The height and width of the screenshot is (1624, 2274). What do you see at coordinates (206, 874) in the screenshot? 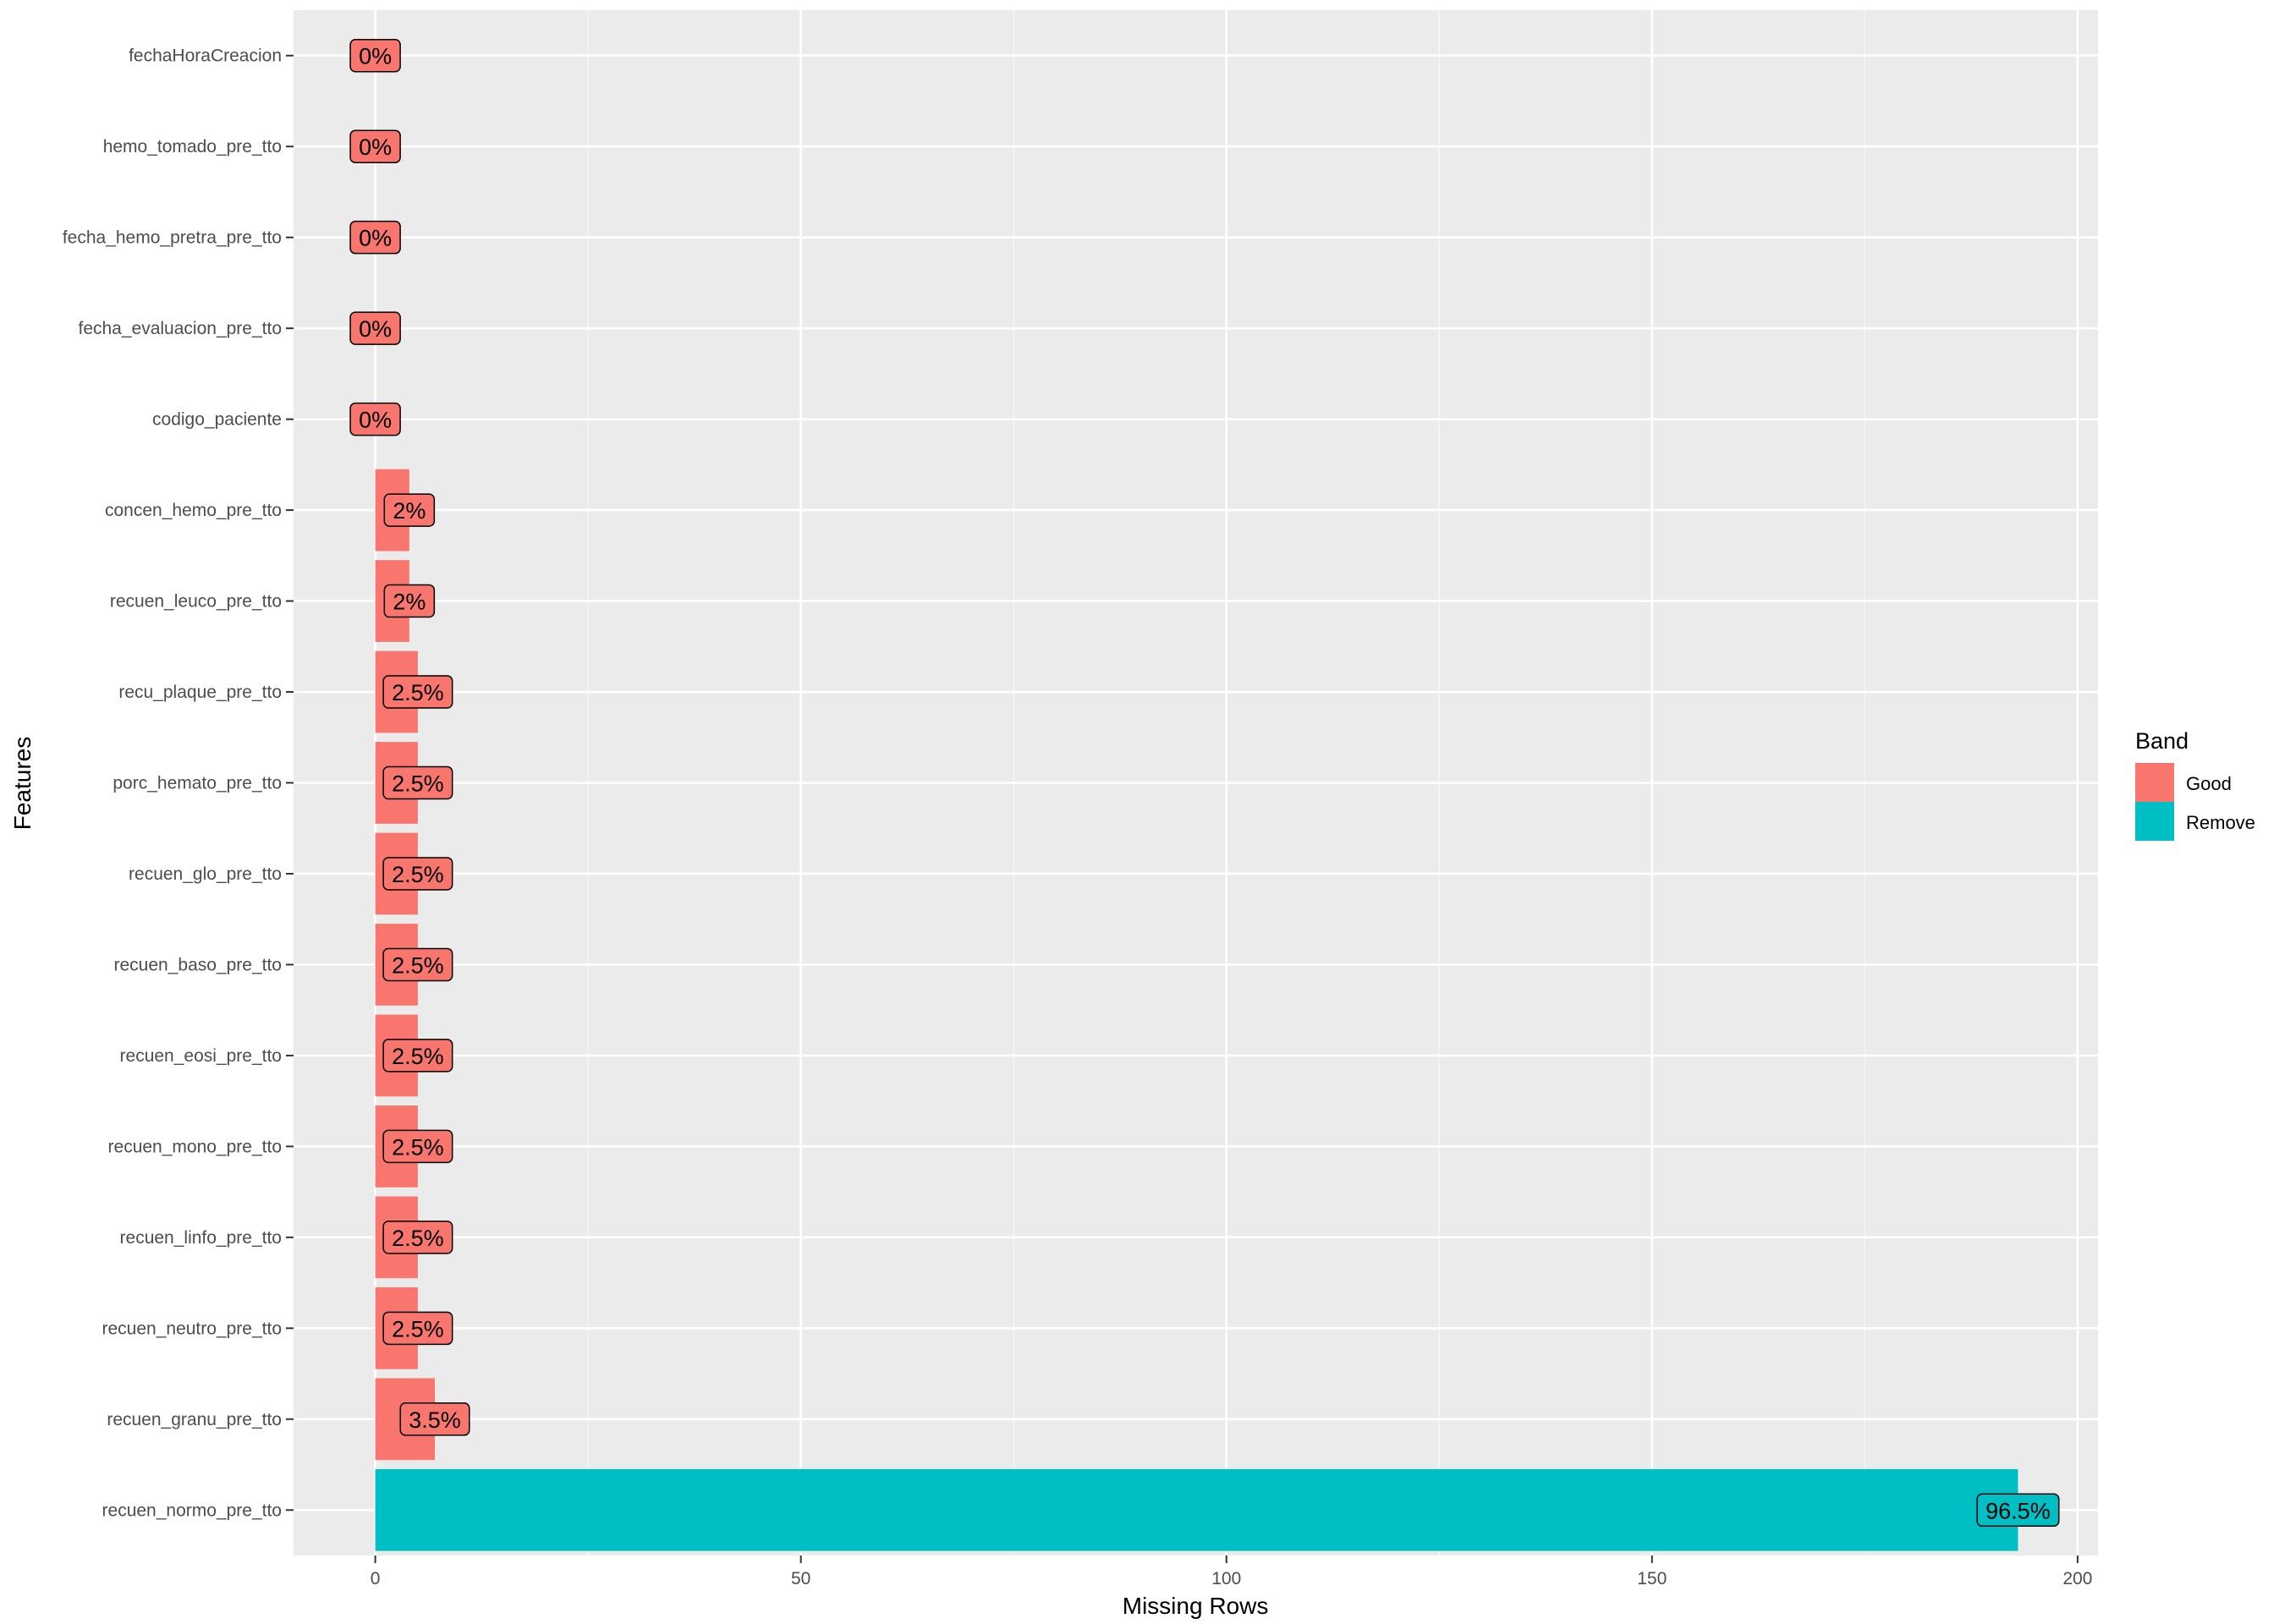
I see `y-tick-label: recuen_glo_pre_tto` at bounding box center [206, 874].